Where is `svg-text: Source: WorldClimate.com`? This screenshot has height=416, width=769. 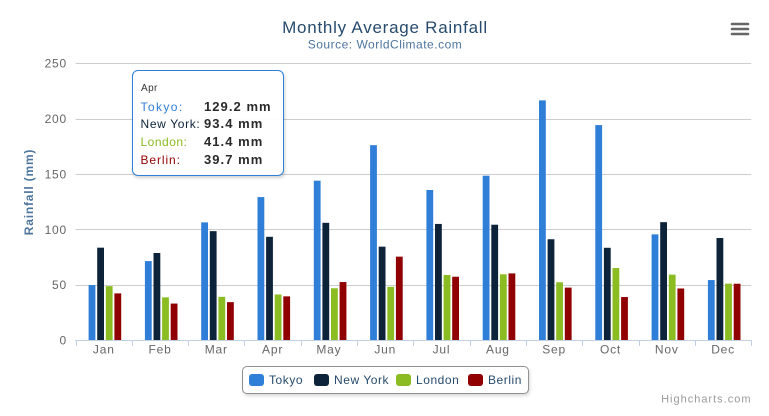 svg-text: Source: WorldClimate.com is located at coordinates (385, 45).